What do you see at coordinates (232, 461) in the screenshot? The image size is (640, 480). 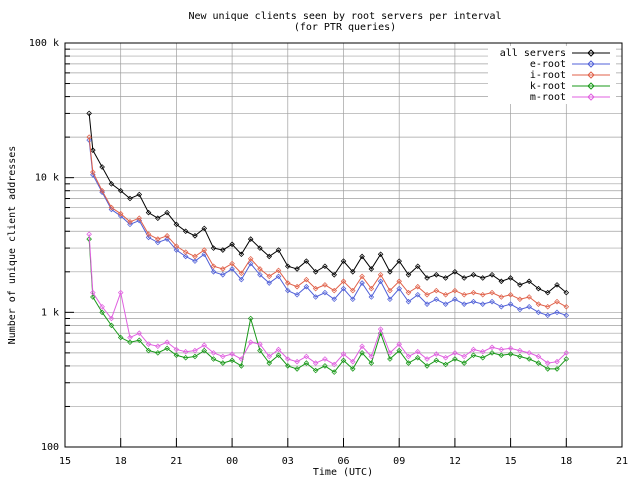 I see `x-tick-label: 00` at bounding box center [232, 461].